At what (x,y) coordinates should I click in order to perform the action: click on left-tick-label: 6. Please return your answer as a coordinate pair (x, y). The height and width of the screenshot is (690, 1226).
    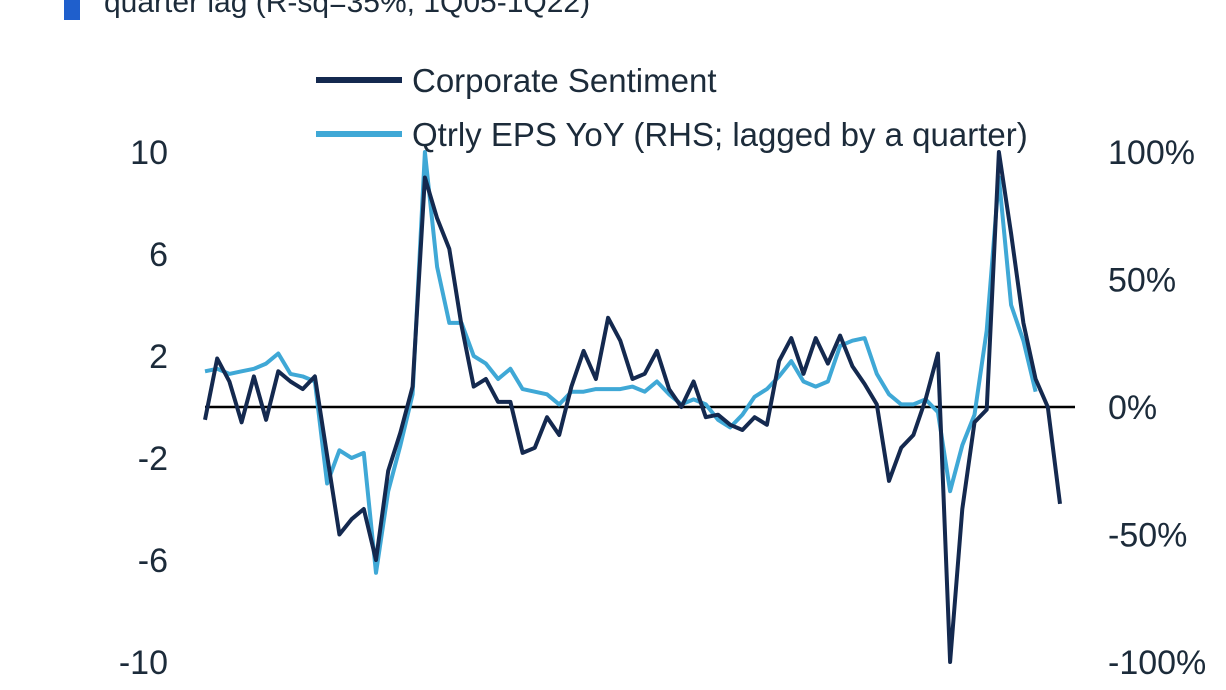
    Looking at the image, I should click on (158, 255).